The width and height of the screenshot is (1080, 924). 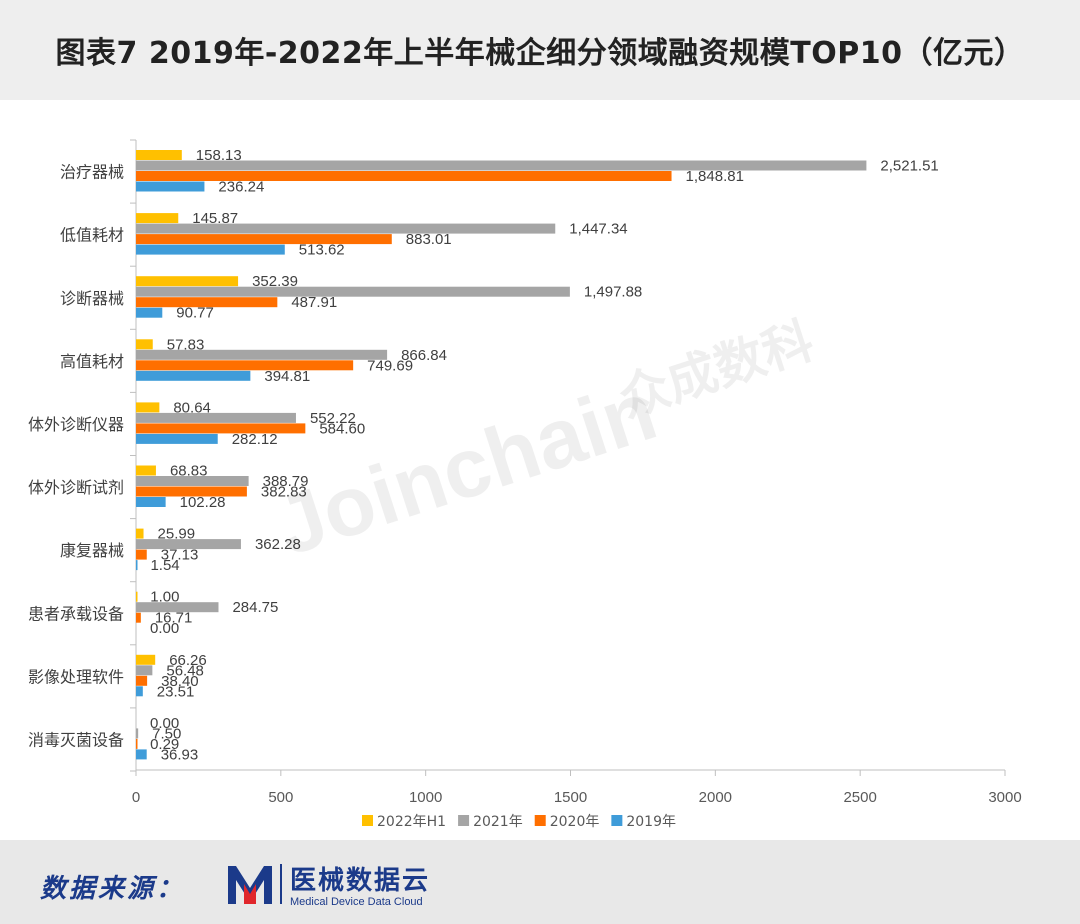 What do you see at coordinates (411, 822) in the screenshot?
I see `legend-label: 2022年H1` at bounding box center [411, 822].